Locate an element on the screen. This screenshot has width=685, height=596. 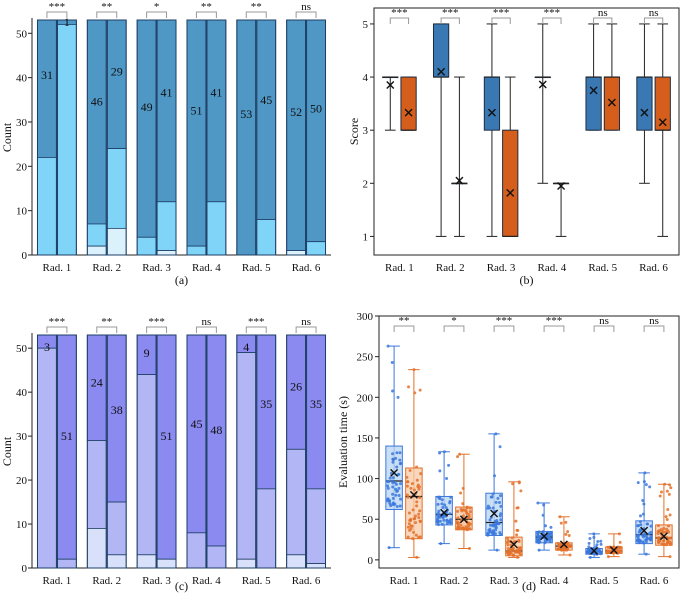
y-axis-label: Count is located at coordinates (7, 451).